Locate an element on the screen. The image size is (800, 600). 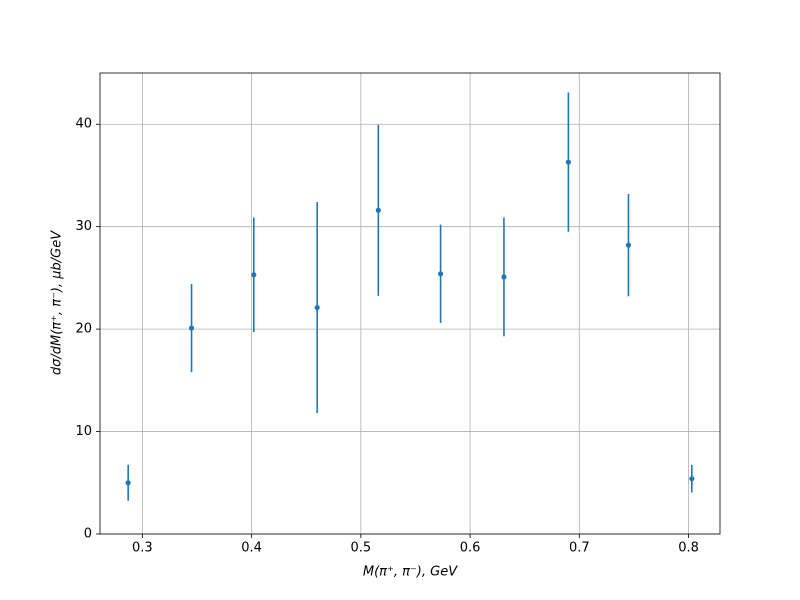
x-tick-label: 0.7 is located at coordinates (579, 548).